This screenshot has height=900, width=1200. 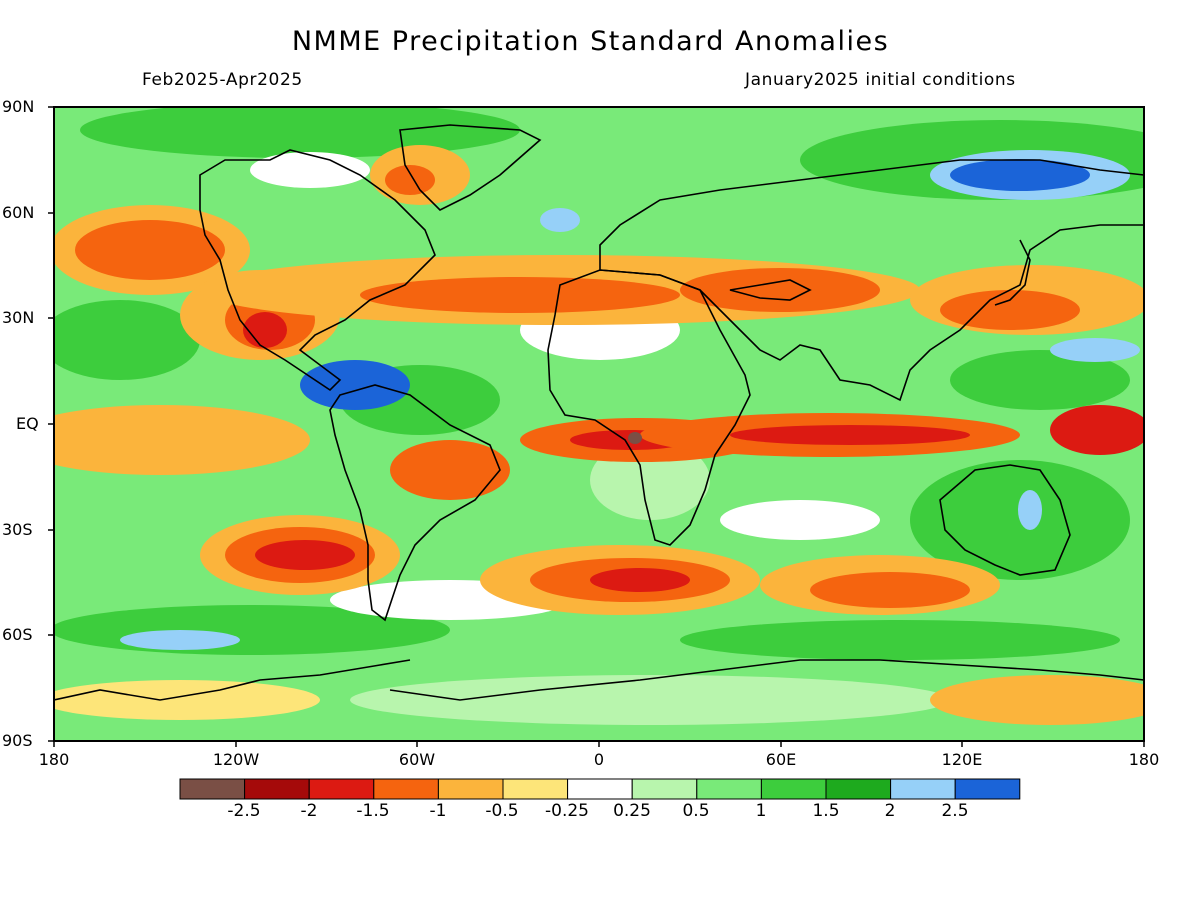 I want to click on colorbar-label: 1.5, so click(x=826, y=811).